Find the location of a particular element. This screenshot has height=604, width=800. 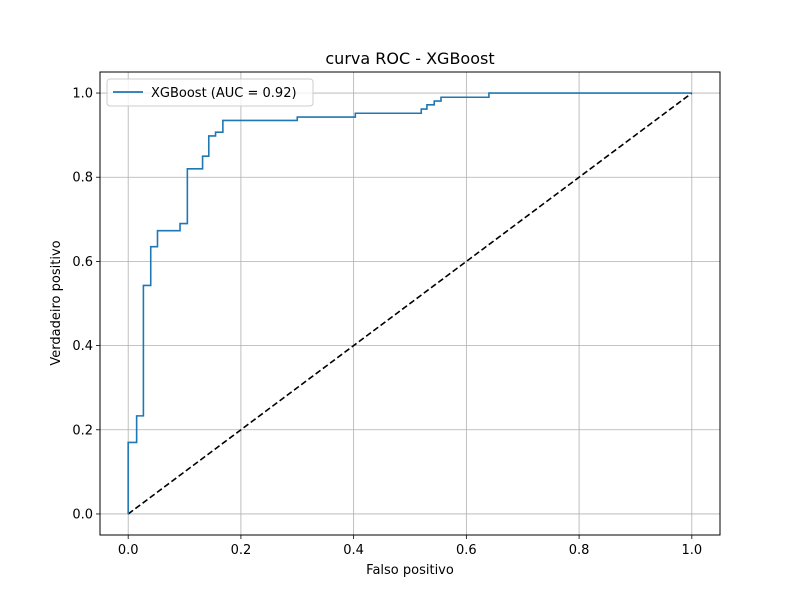

y-tick-label: 0.4 is located at coordinates (82, 346).